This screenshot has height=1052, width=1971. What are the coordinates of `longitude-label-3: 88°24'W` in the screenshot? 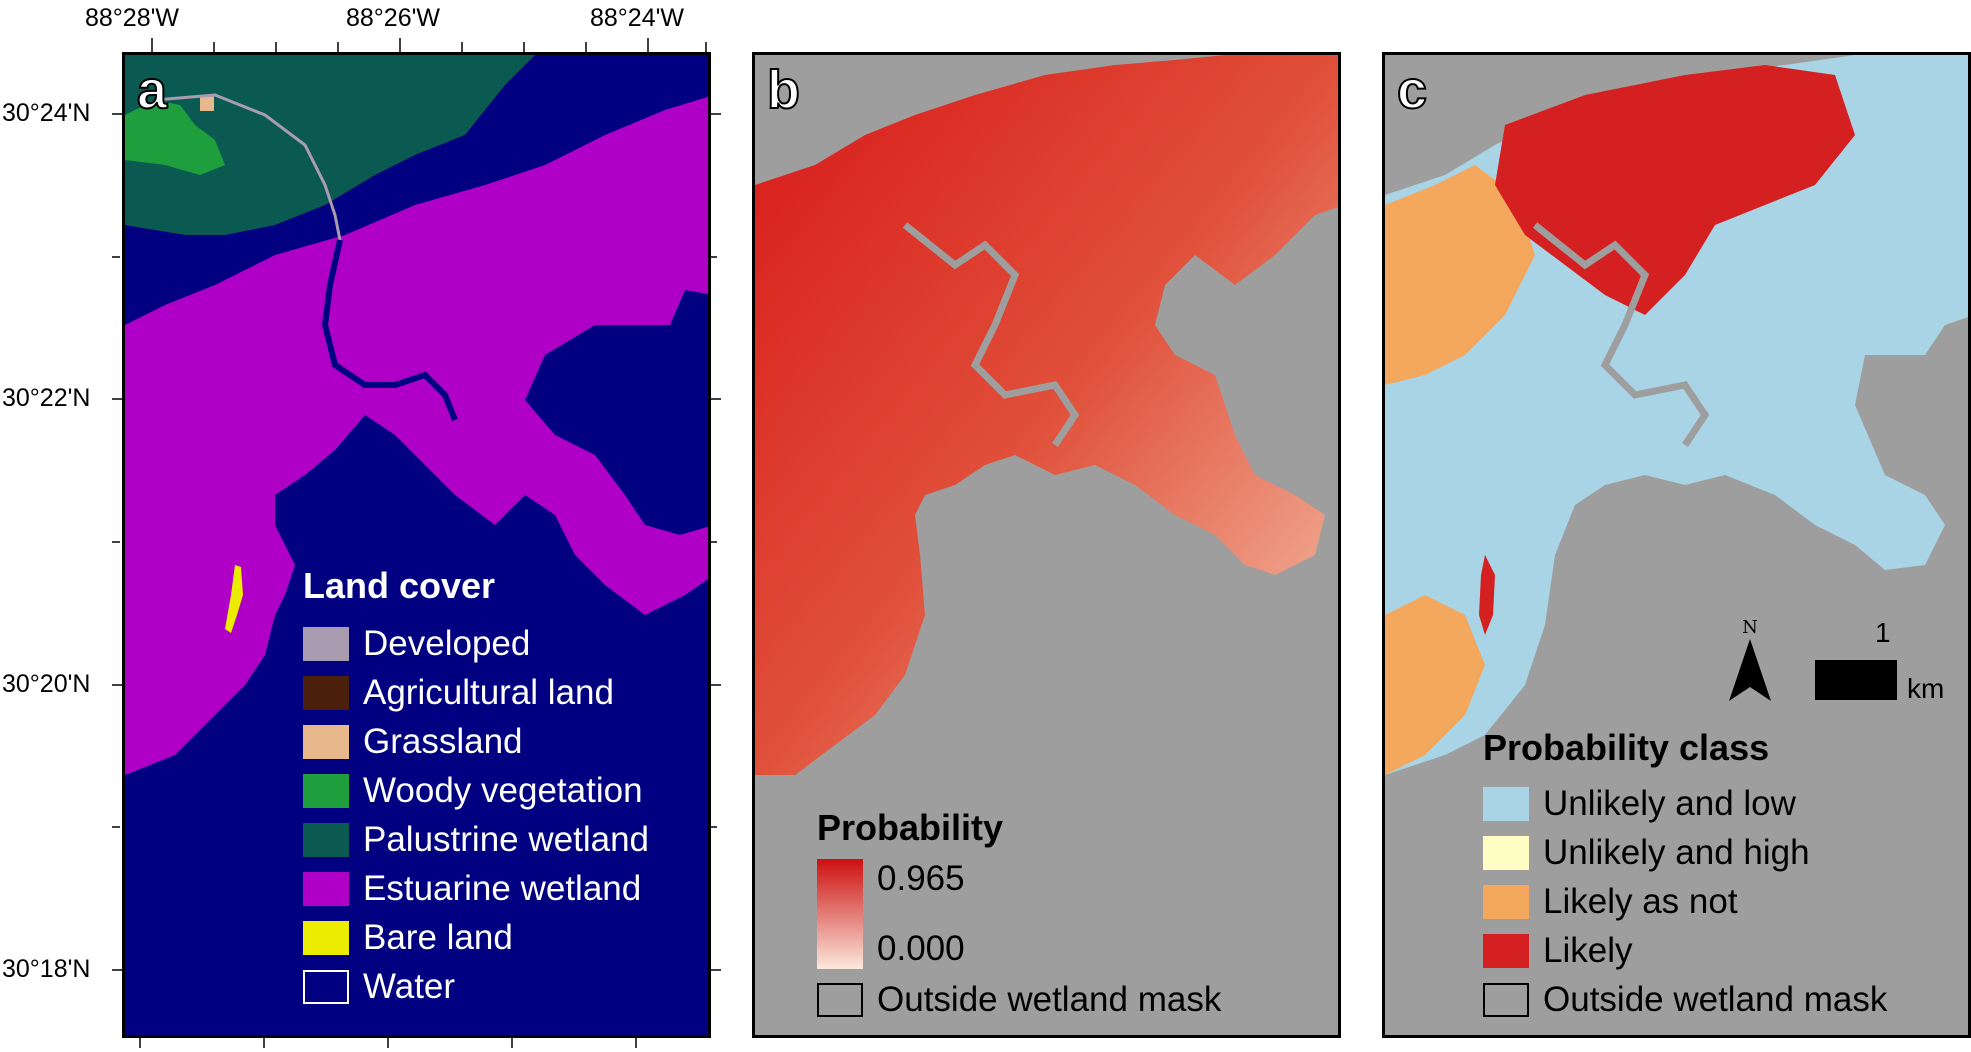 It's located at (637, 18).